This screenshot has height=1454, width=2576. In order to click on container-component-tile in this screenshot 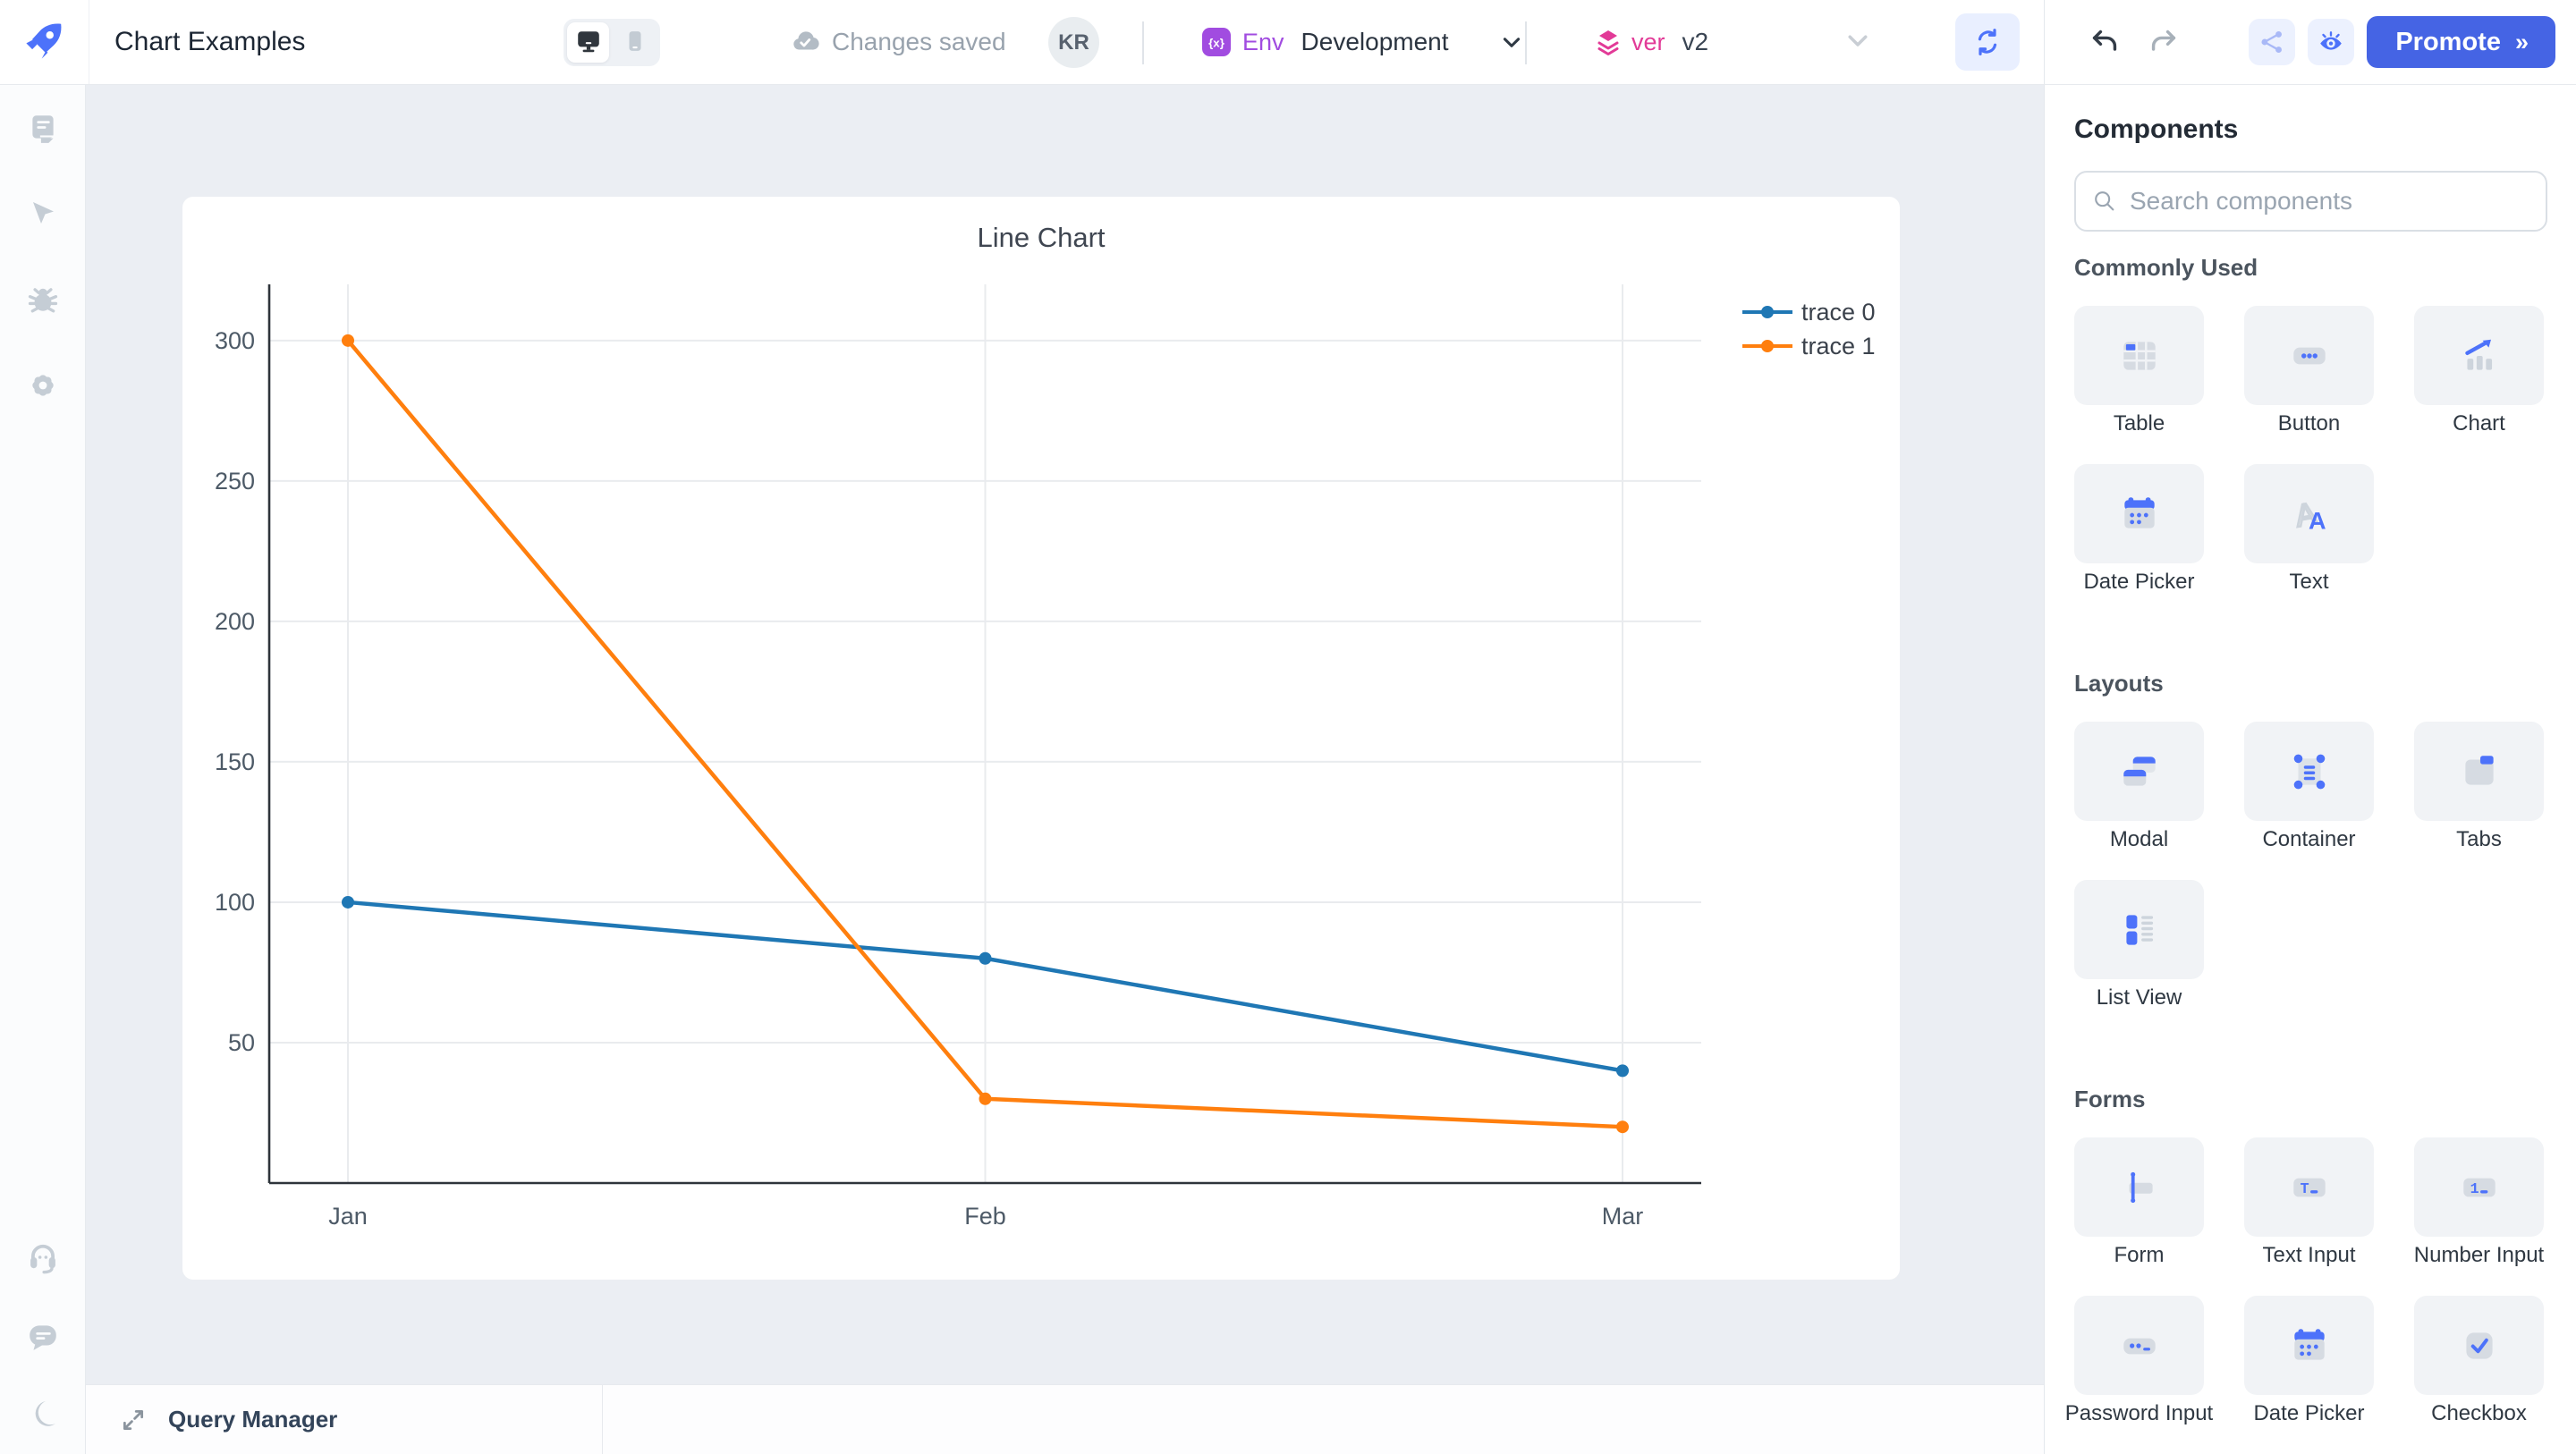, I will do `click(2309, 771)`.